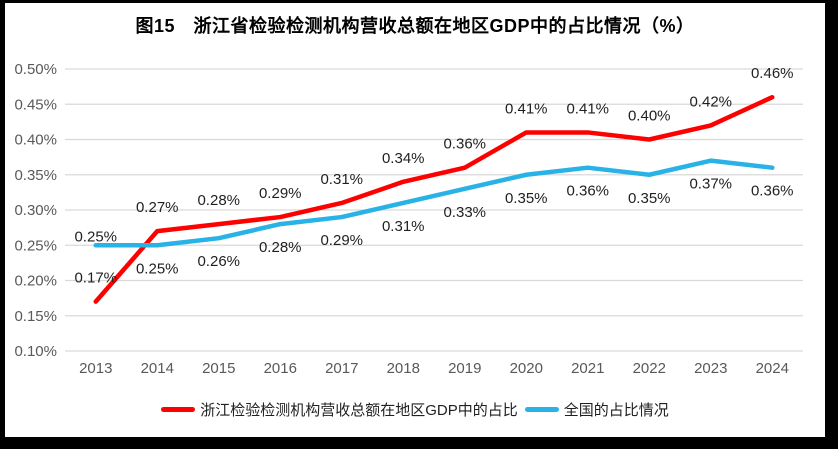 The image size is (838, 449). Describe the element at coordinates (710, 184) in the screenshot. I see `data-label: 0.37%` at that location.